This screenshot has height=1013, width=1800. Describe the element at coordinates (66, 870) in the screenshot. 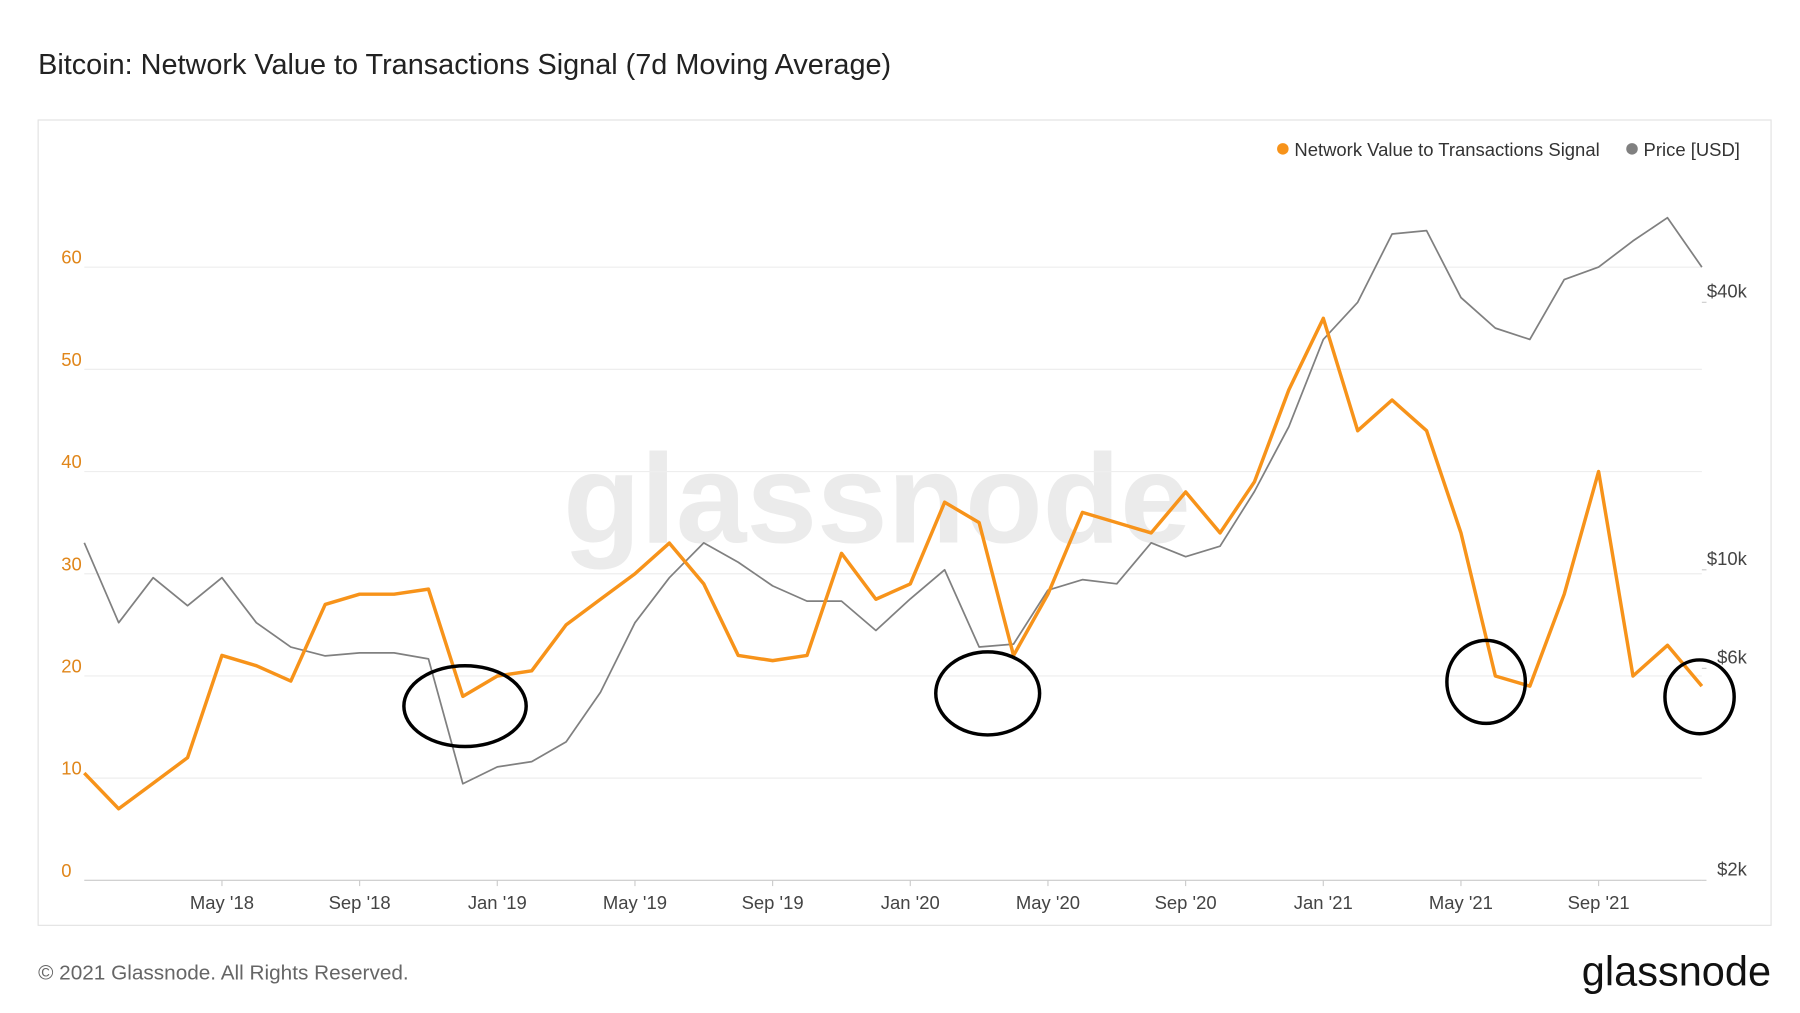

I see `y-tick-label: 0` at that location.